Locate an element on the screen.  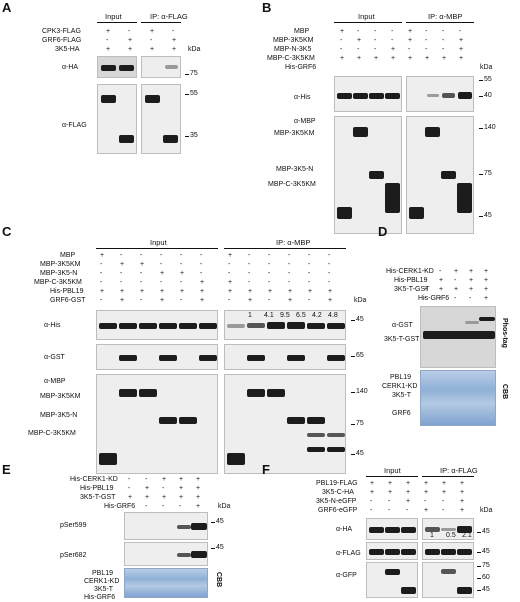
kda-label: kDa is located at coordinates (224, 506).